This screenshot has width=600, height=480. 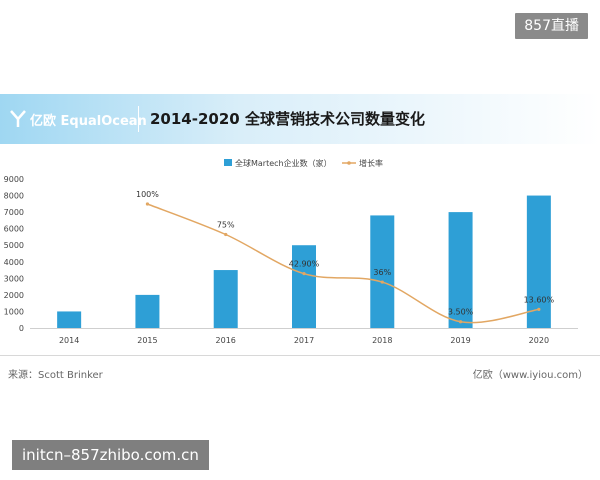 I want to click on legend-line-marker, so click(x=349, y=163).